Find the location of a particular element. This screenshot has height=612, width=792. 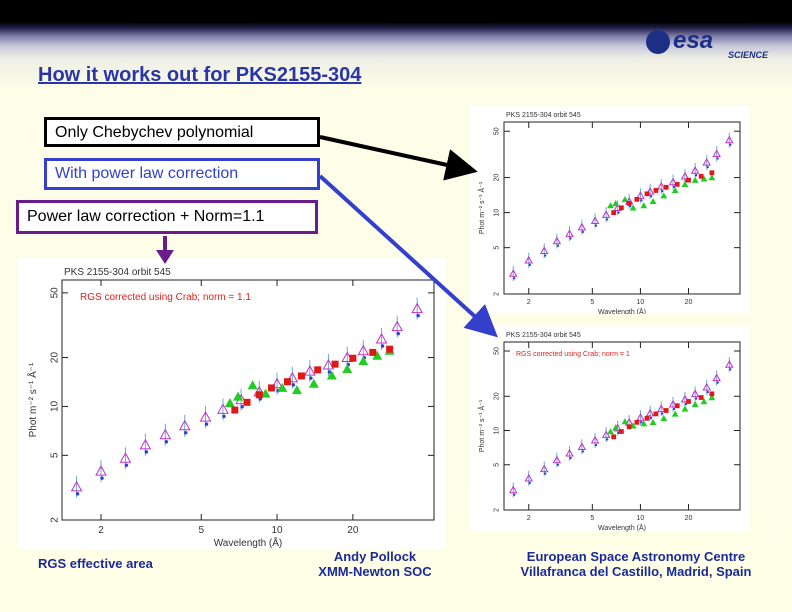

esa-logo-circle-icon is located at coordinates (658, 42).